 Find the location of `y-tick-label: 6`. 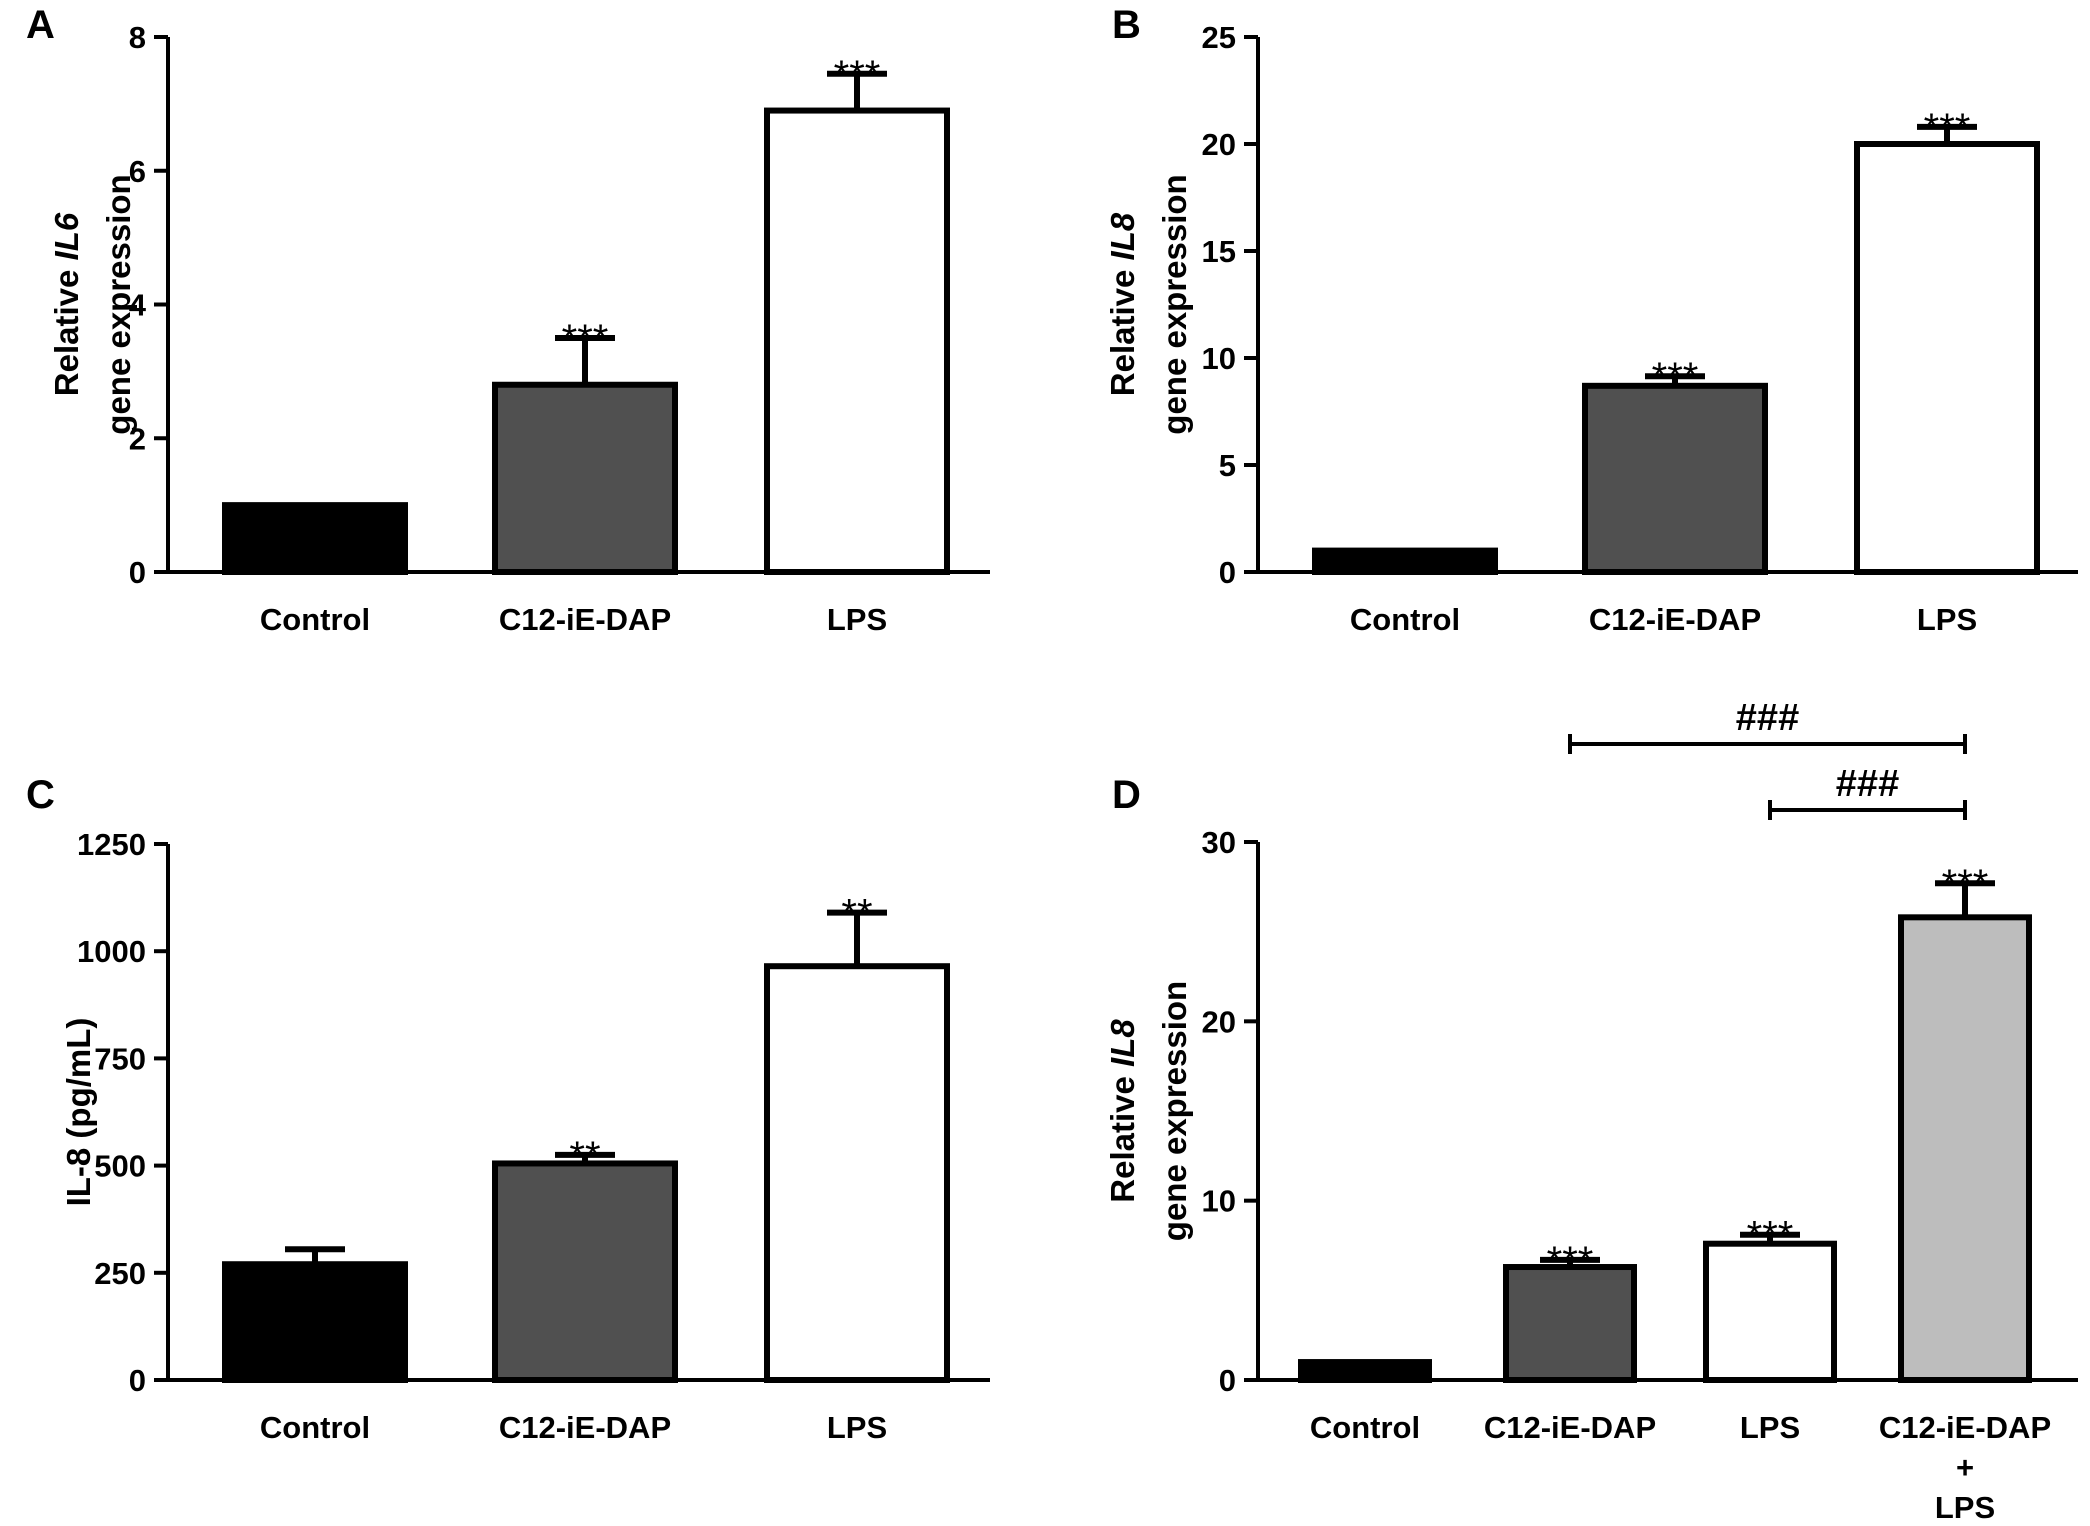

y-tick-label: 6 is located at coordinates (137, 171).